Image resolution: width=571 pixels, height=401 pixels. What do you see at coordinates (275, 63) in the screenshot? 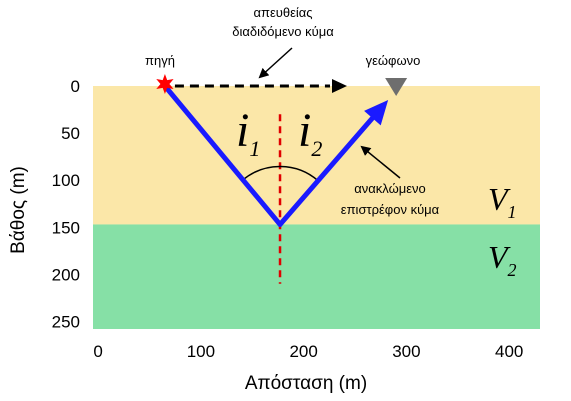
I see `direct-wave-callout-arrow` at bounding box center [275, 63].